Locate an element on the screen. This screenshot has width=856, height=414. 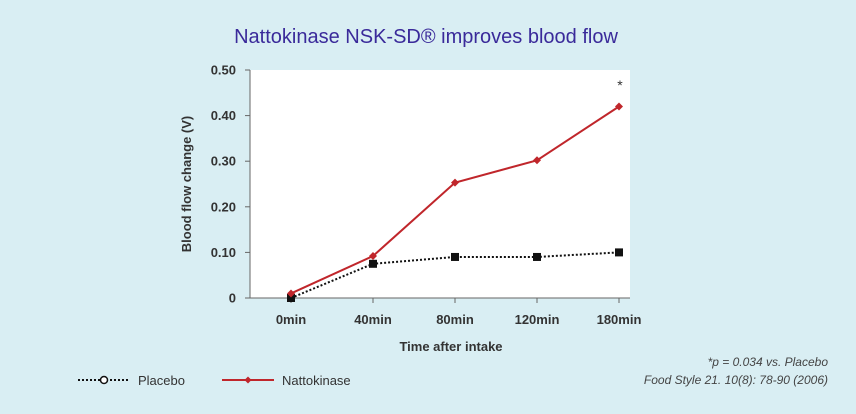
x-tick-label: 180min is located at coordinates (619, 319).